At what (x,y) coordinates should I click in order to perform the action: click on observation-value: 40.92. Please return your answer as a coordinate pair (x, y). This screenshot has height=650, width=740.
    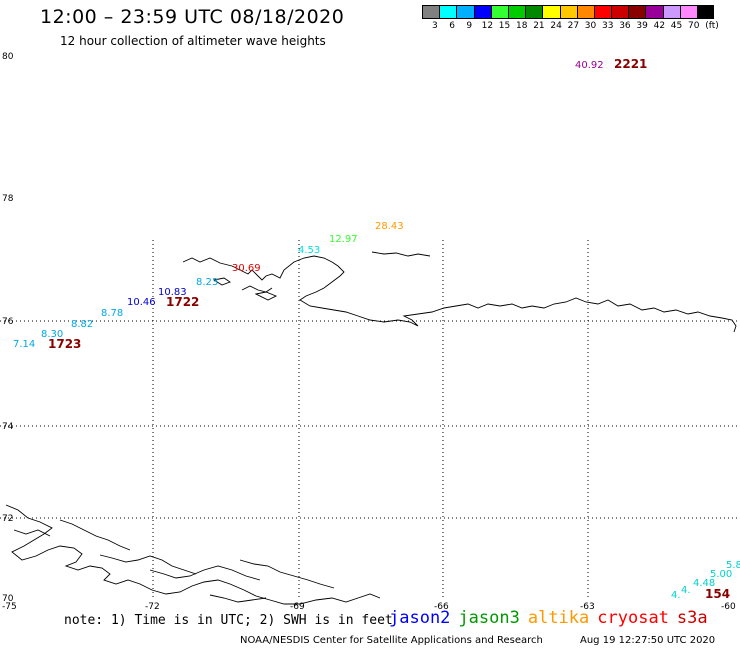
    Looking at the image, I should click on (589, 65).